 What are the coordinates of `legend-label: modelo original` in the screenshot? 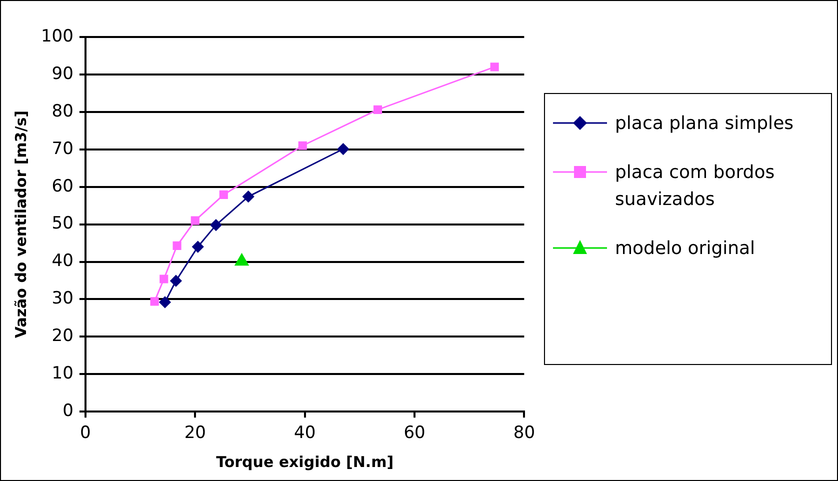 It's located at (685, 249).